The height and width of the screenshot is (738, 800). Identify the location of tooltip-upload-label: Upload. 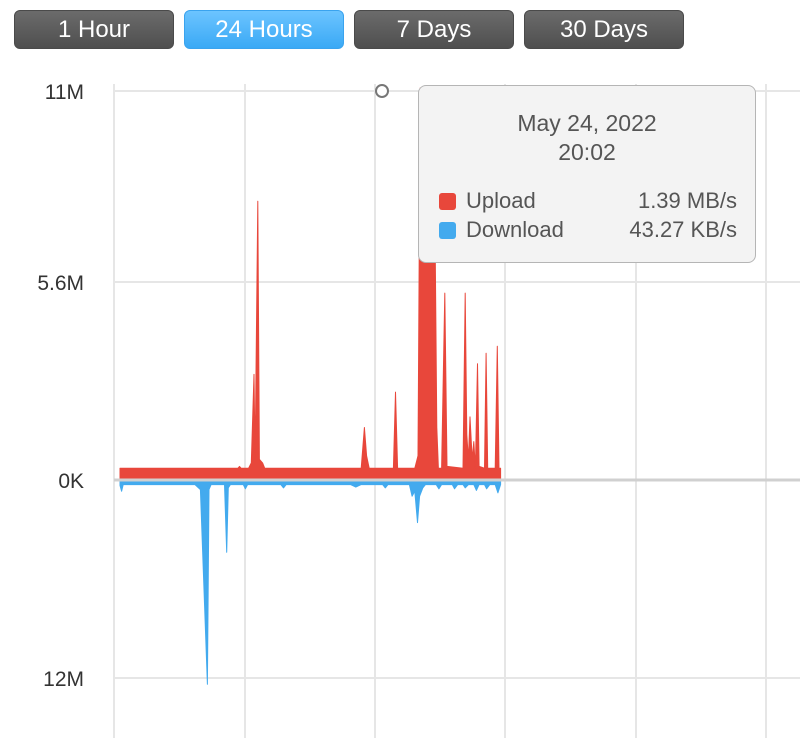
(501, 200).